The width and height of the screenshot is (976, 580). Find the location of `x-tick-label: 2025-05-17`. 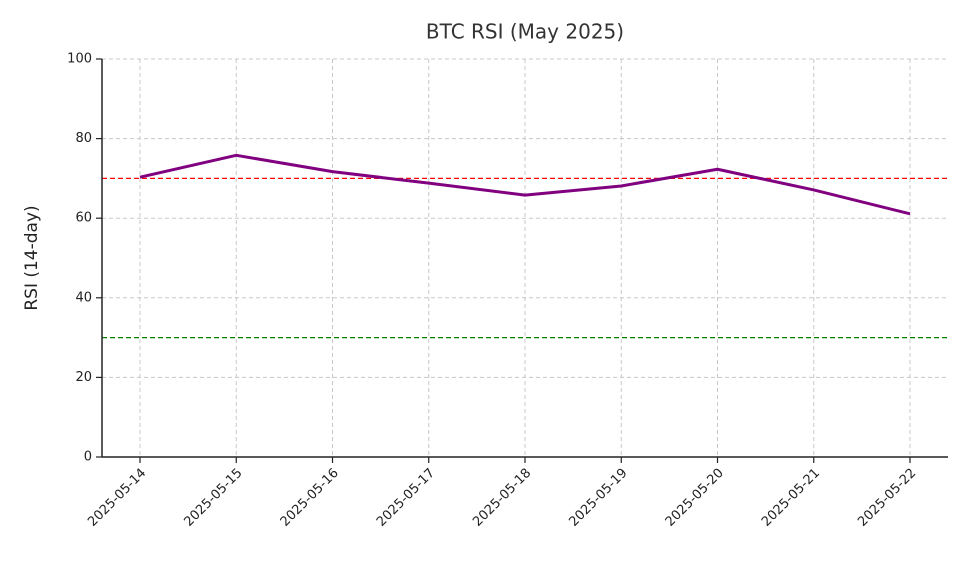

x-tick-label: 2025-05-17 is located at coordinates (406, 498).